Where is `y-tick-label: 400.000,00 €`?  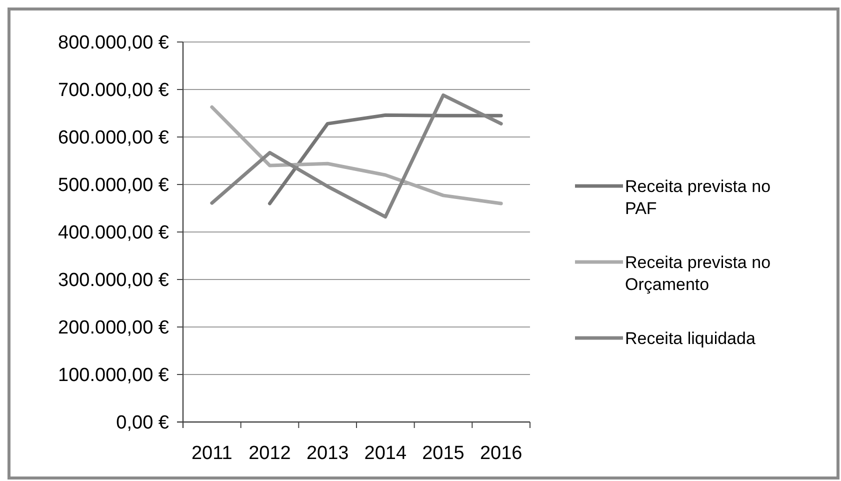 y-tick-label: 400.000,00 € is located at coordinates (114, 233).